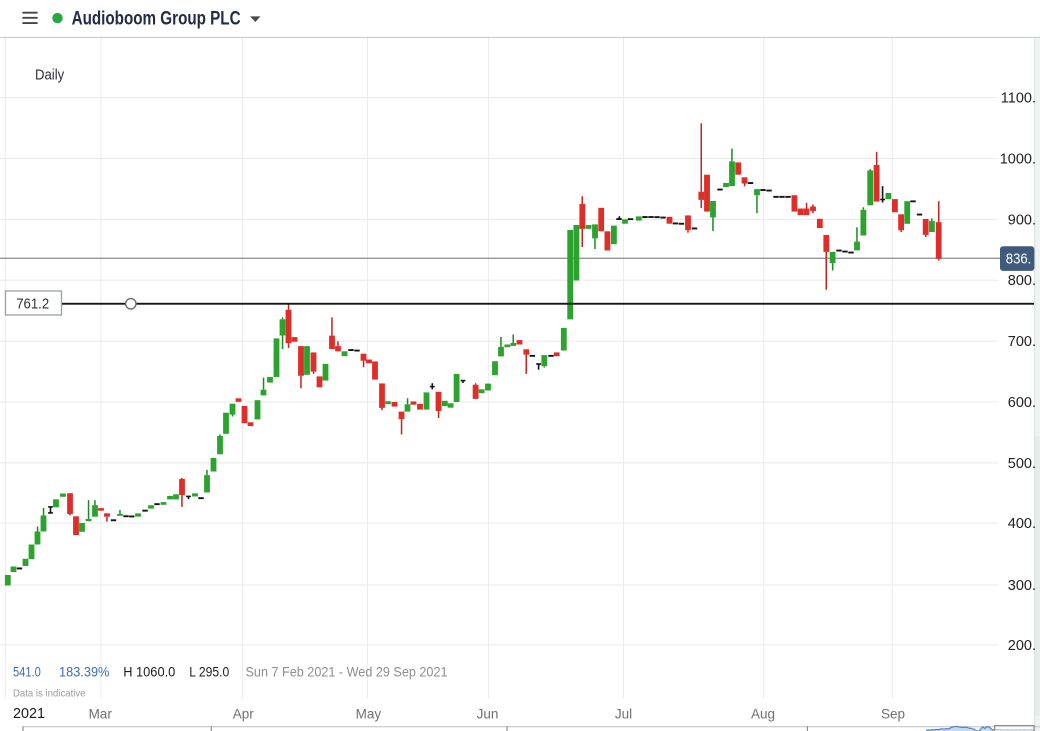  What do you see at coordinates (1022, 403) in the screenshot?
I see `svg-text: 600.` at bounding box center [1022, 403].